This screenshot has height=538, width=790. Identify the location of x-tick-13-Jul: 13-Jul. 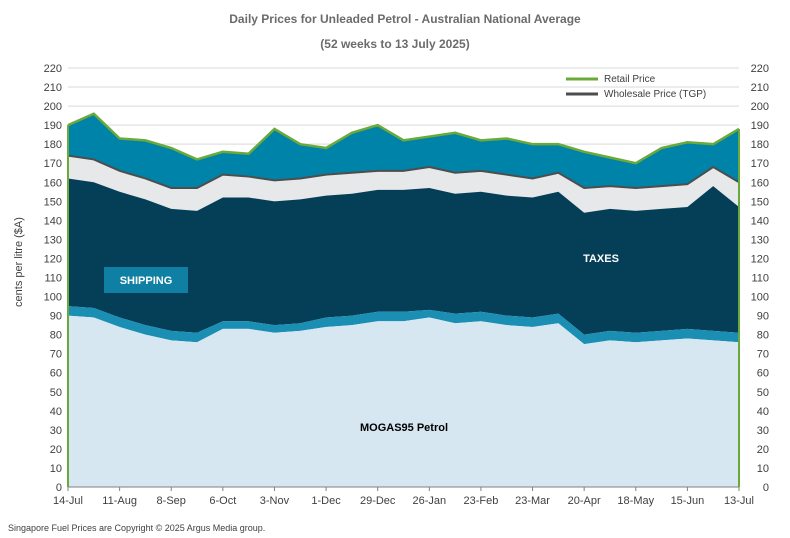
(739, 501).